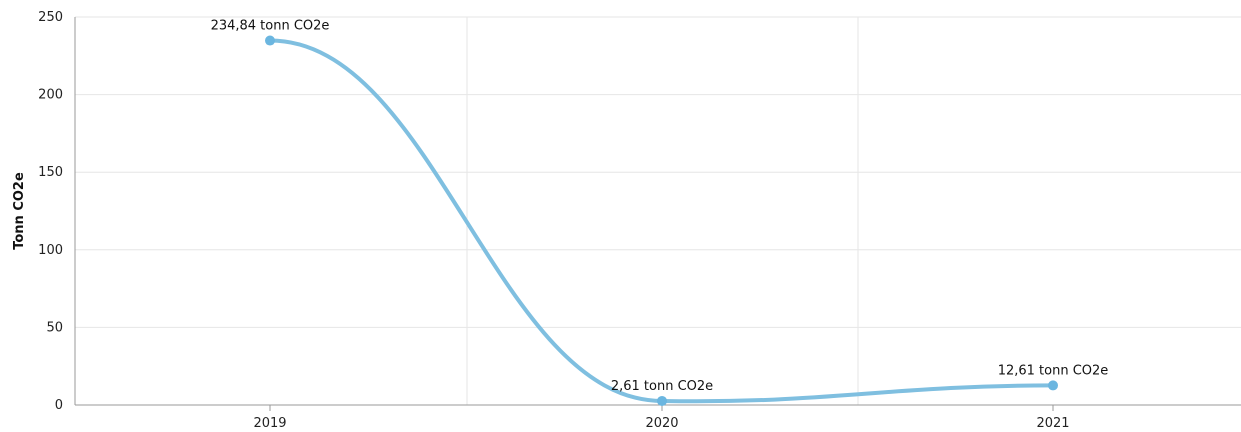  Describe the element at coordinates (54, 327) in the screenshot. I see `y-tick-label: 50` at that location.